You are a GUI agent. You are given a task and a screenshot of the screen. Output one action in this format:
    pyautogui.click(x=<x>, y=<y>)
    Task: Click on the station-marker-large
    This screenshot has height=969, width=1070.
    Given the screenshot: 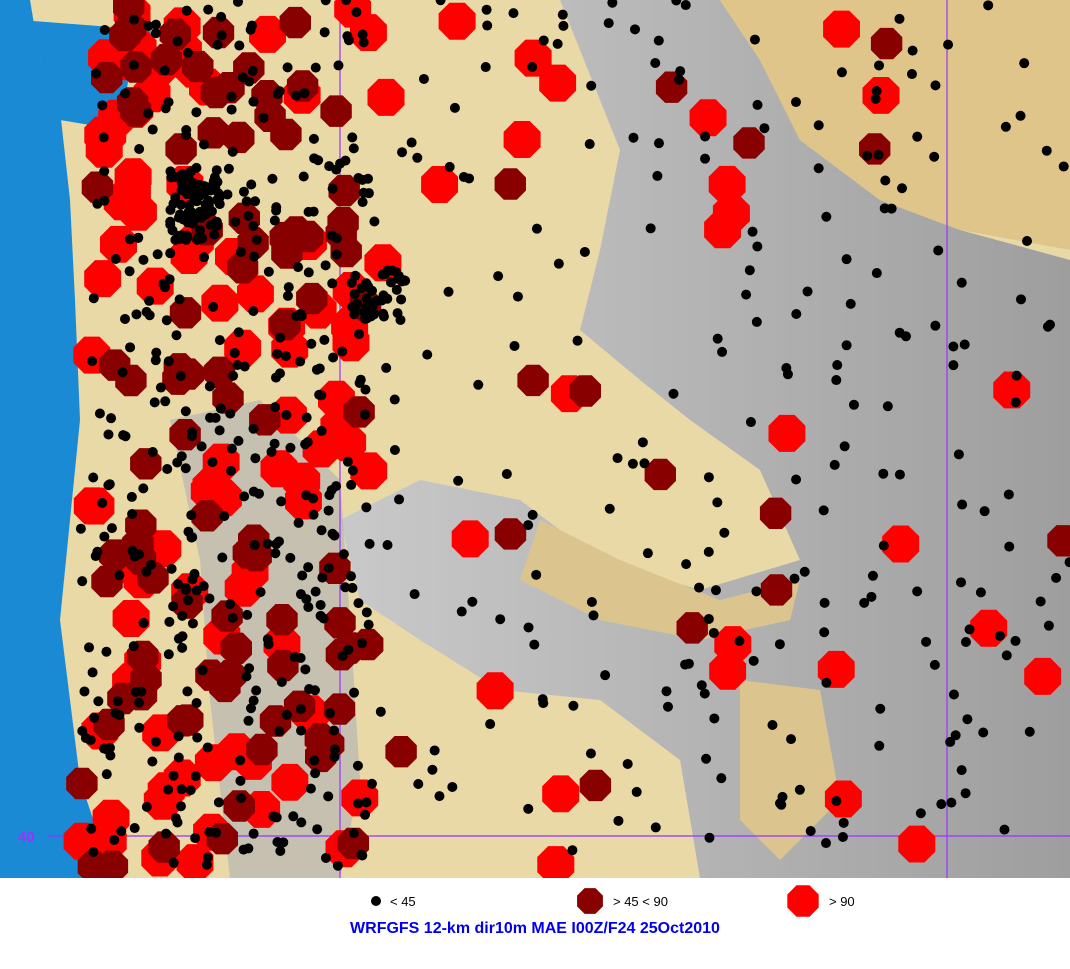 What is the action you would take?
    pyautogui.click(x=533, y=58)
    